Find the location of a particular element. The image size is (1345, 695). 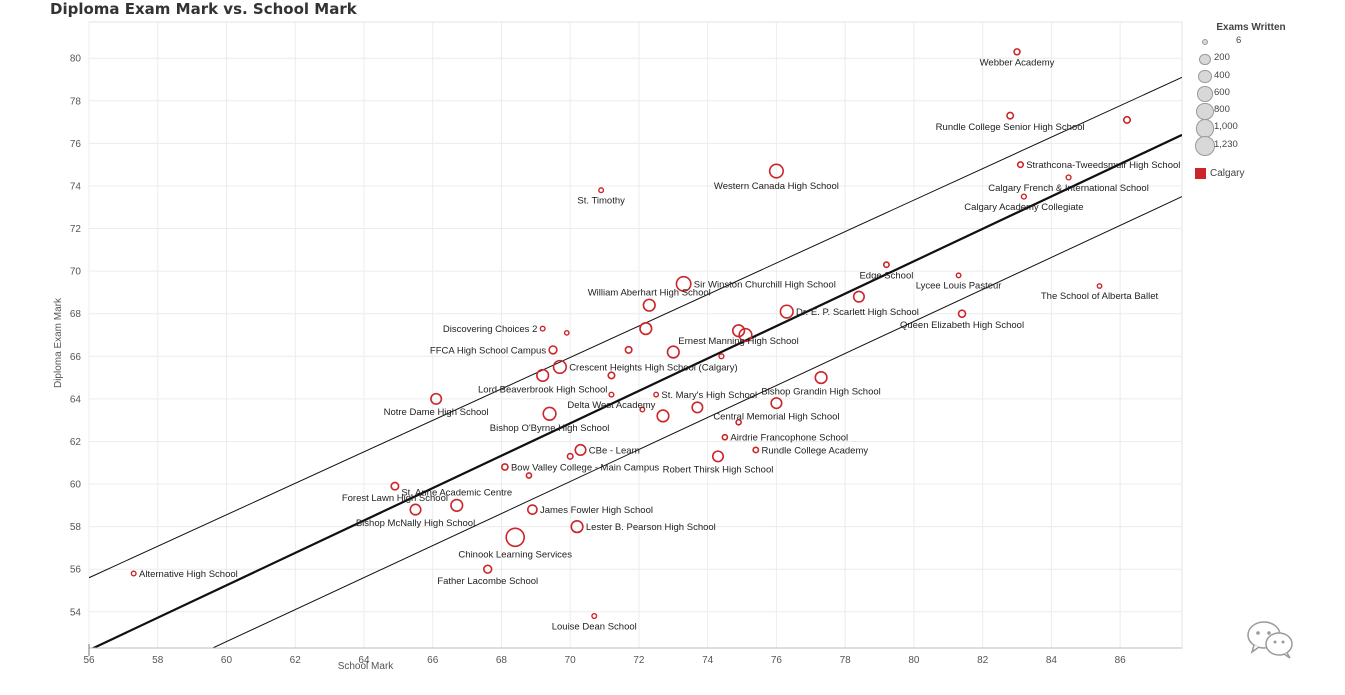

y-tick-label: 56 is located at coordinates (76, 570).